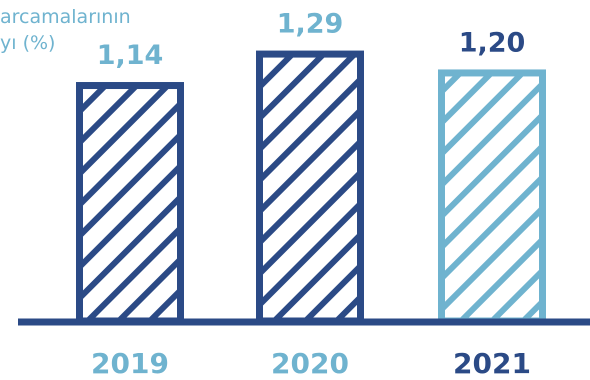 The height and width of the screenshot is (380, 590). Describe the element at coordinates (130, 203) in the screenshot. I see `bar-2019` at that location.